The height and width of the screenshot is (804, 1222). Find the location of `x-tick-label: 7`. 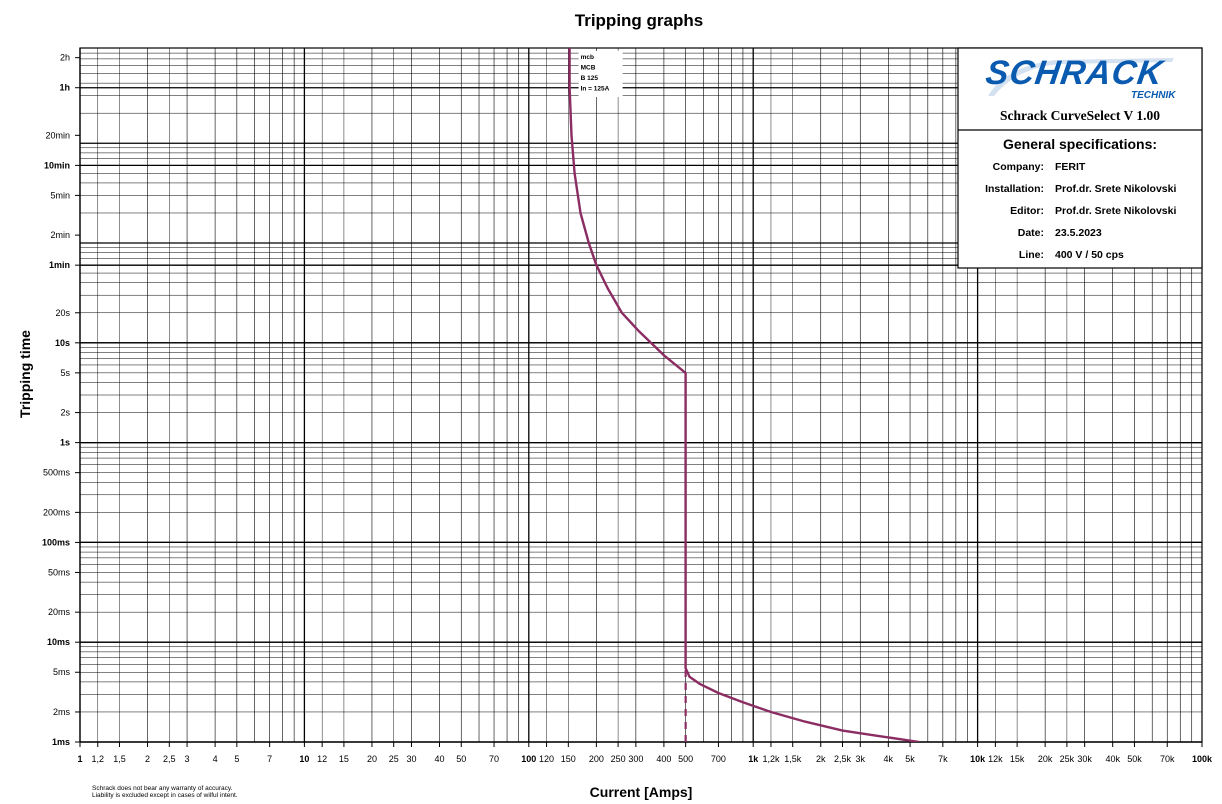

x-tick-label: 7 is located at coordinates (269, 759).